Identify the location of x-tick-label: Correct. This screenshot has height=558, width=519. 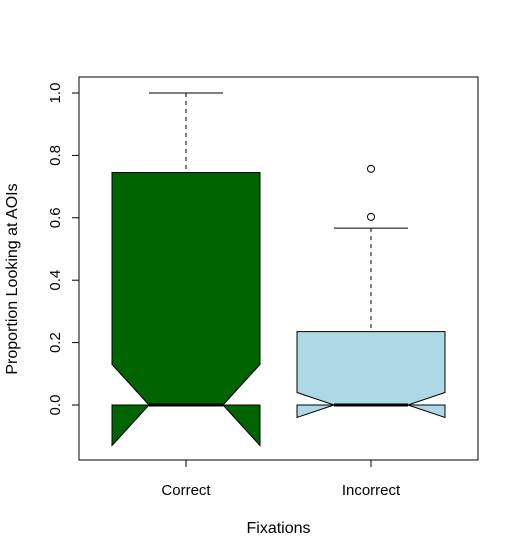
(186, 490).